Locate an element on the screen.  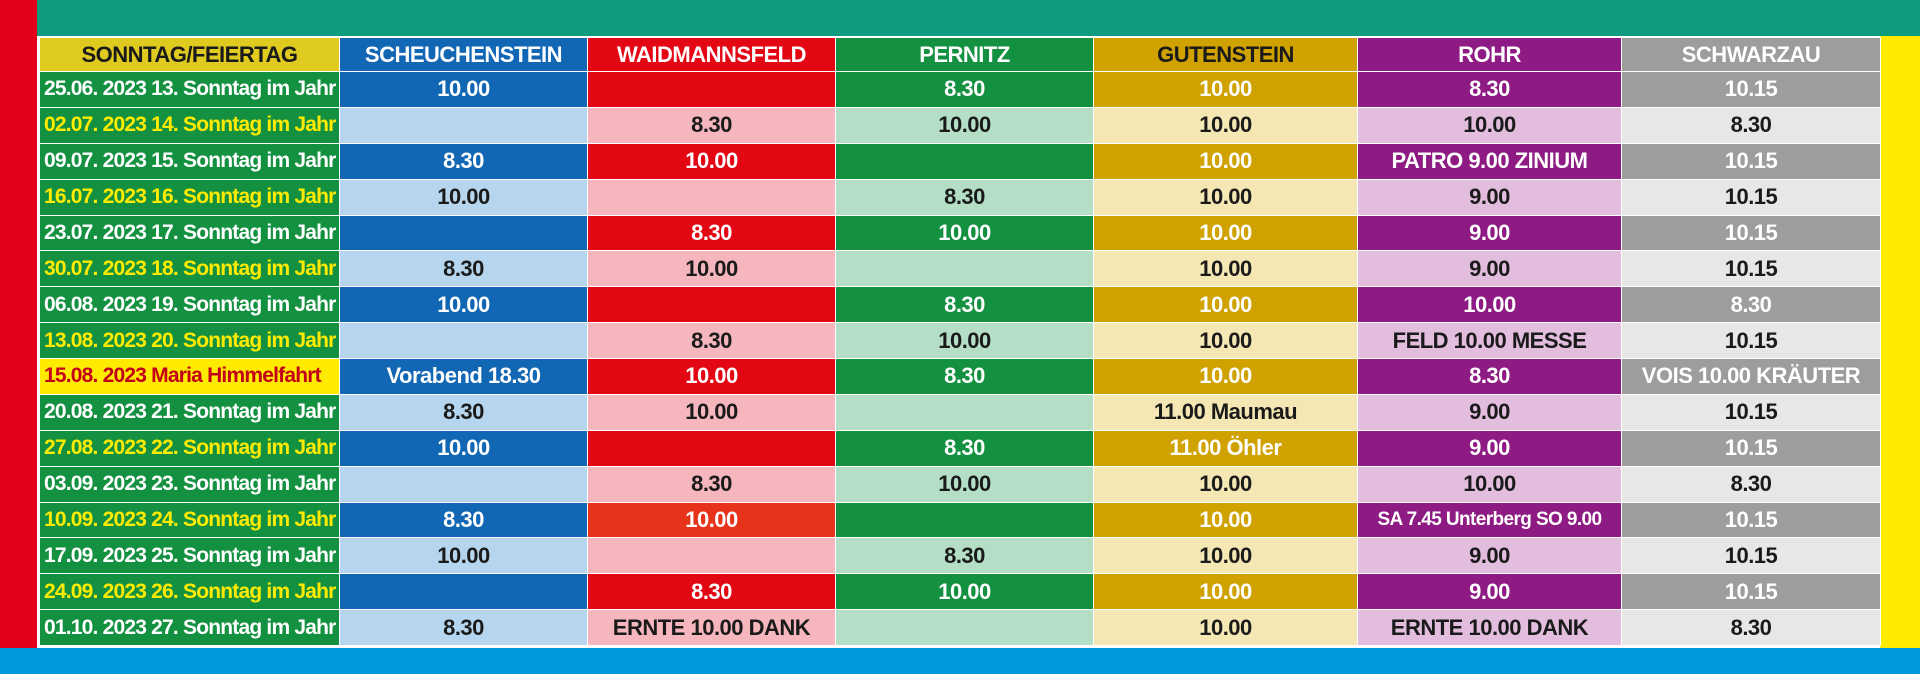
date-cell: 09.07. 2023 15. Sonntag im Jahr is located at coordinates (189, 161).